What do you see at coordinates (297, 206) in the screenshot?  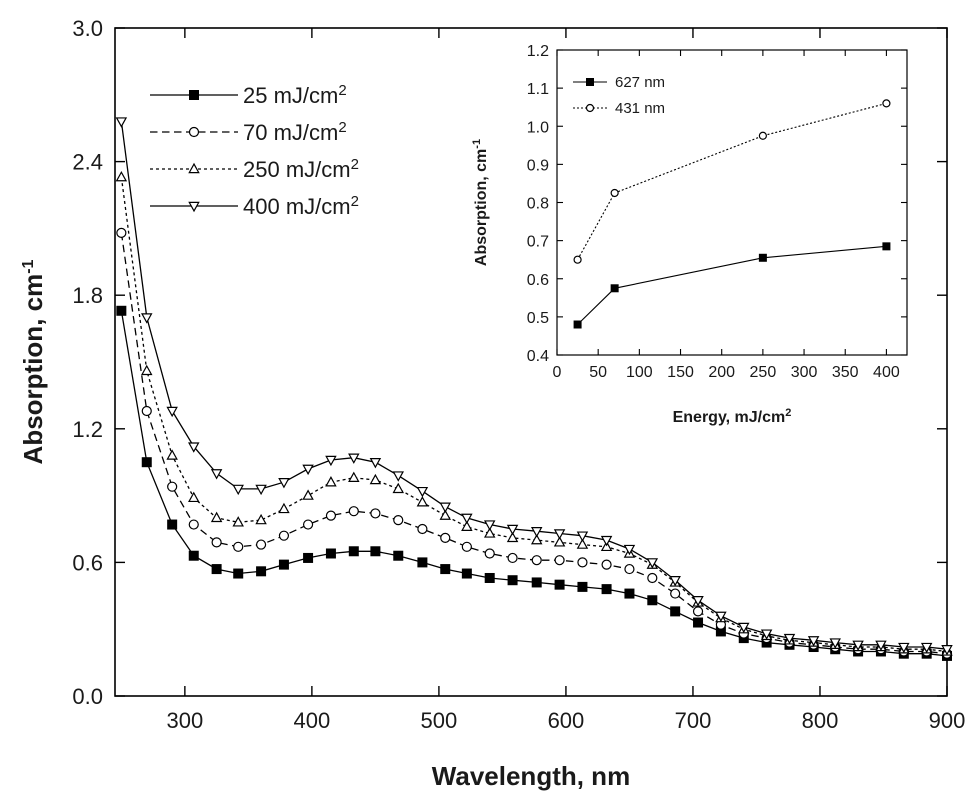 I see `main-legend-label-main: 400 mJ/cm` at bounding box center [297, 206].